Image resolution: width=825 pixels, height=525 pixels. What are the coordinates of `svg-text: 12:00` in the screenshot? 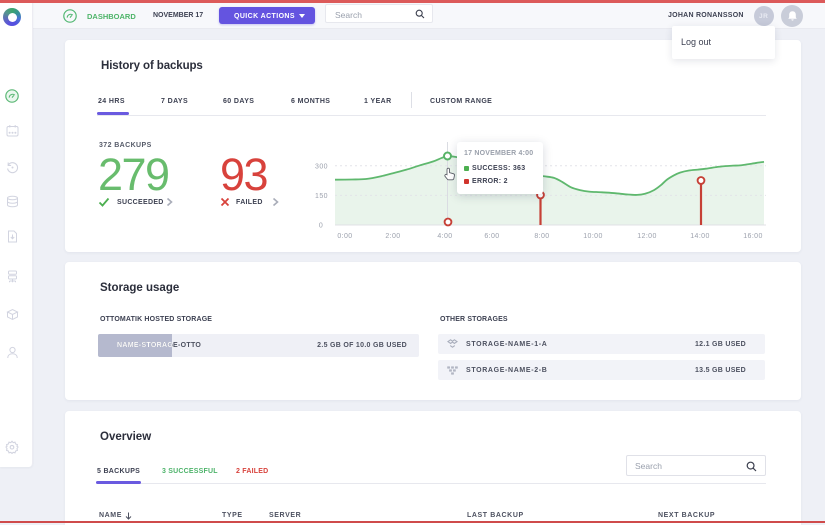 It's located at (647, 236).